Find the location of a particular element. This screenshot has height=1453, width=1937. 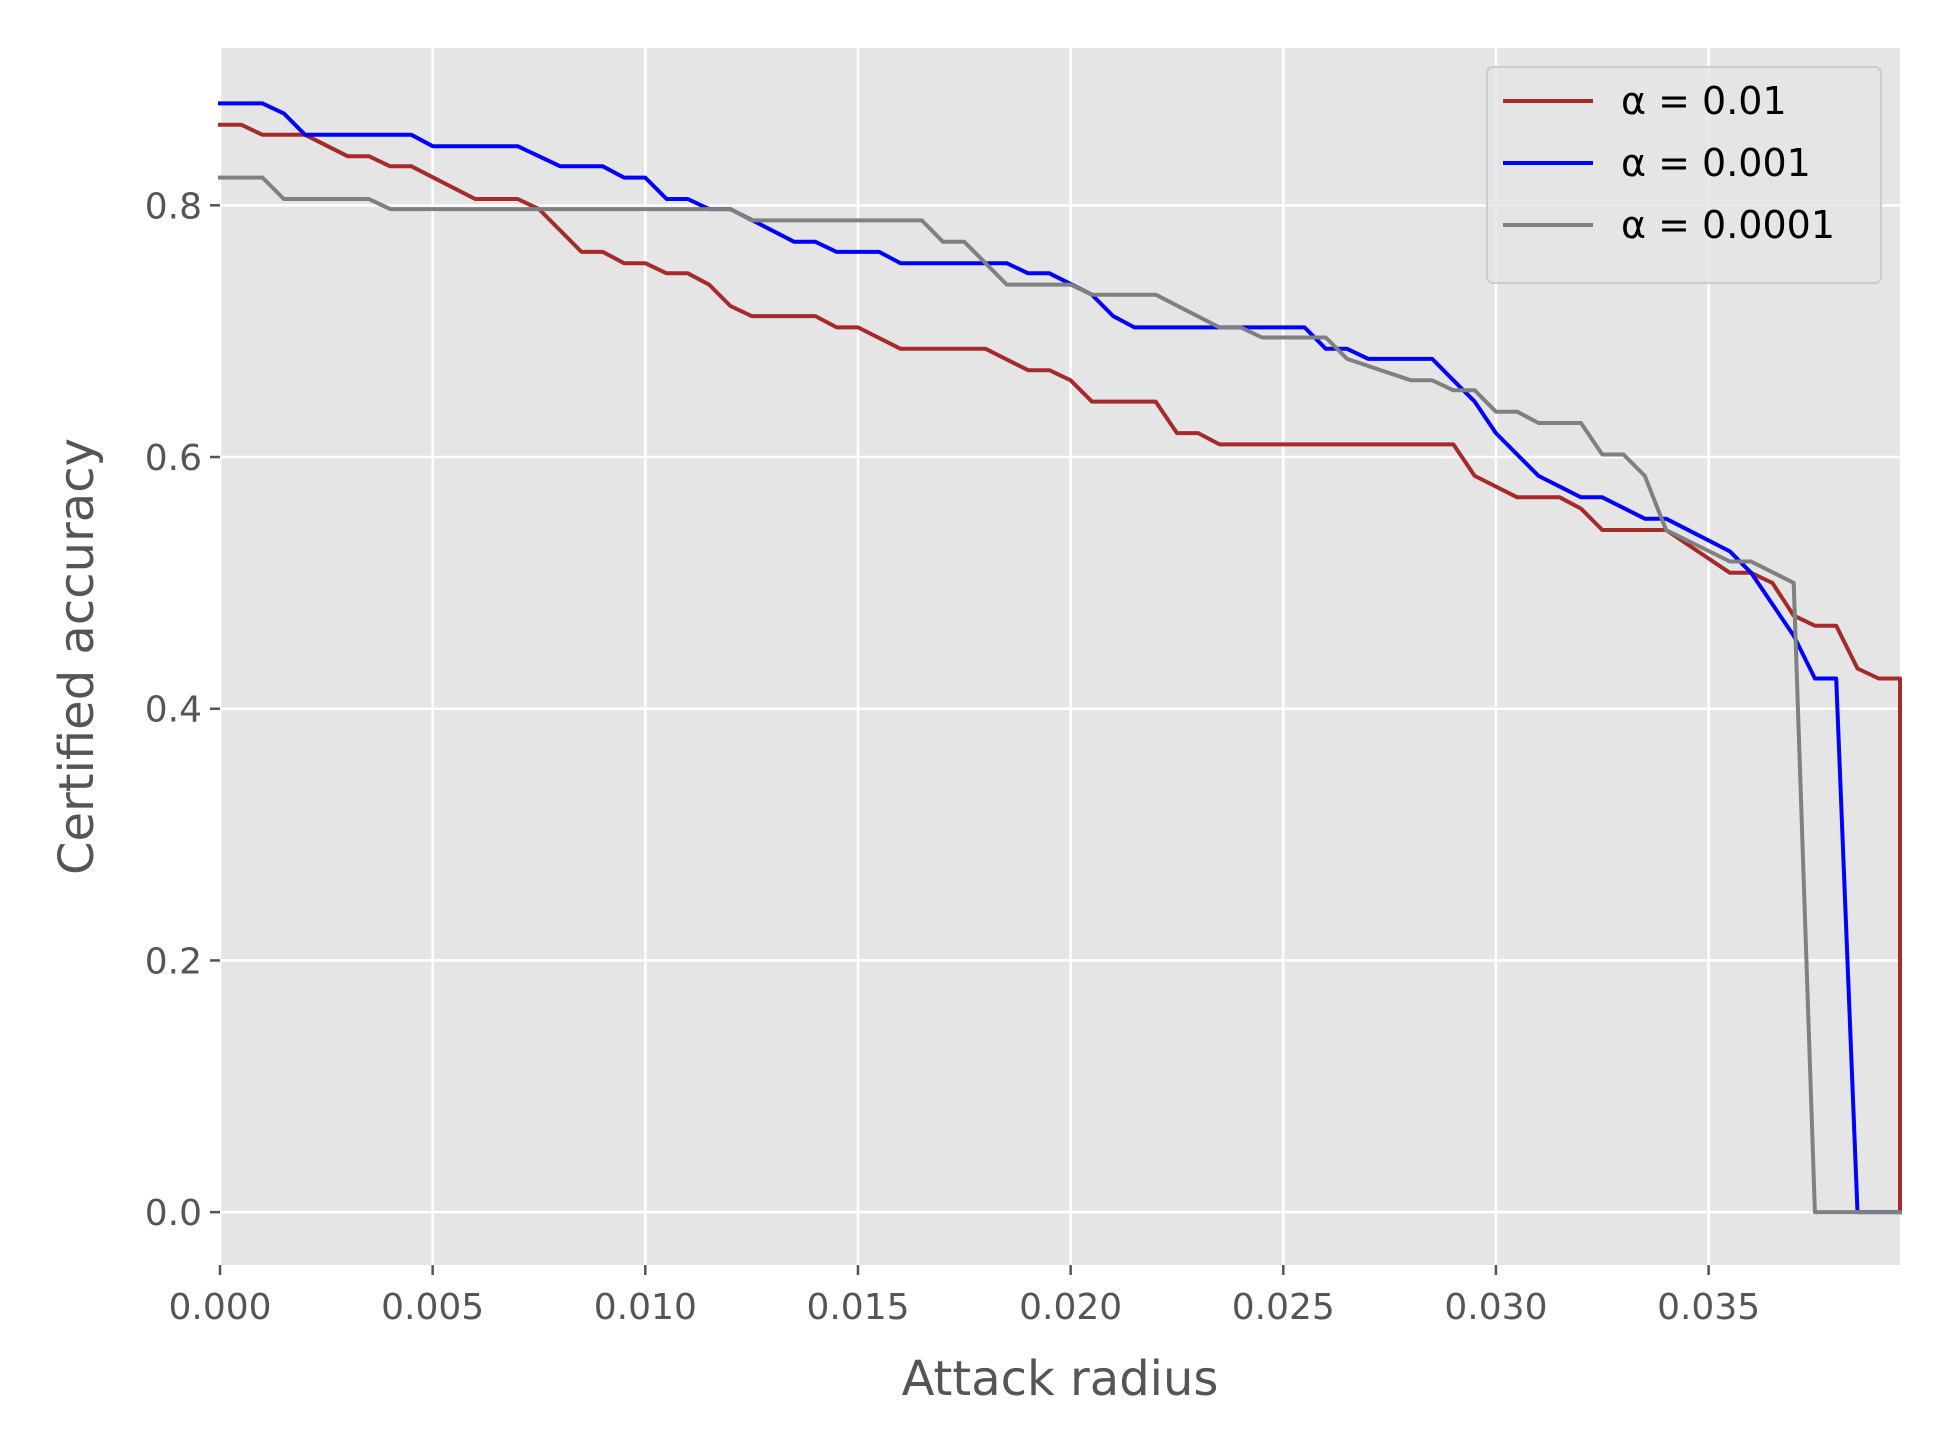

x-tick-label: 0.030 is located at coordinates (1495, 1307).